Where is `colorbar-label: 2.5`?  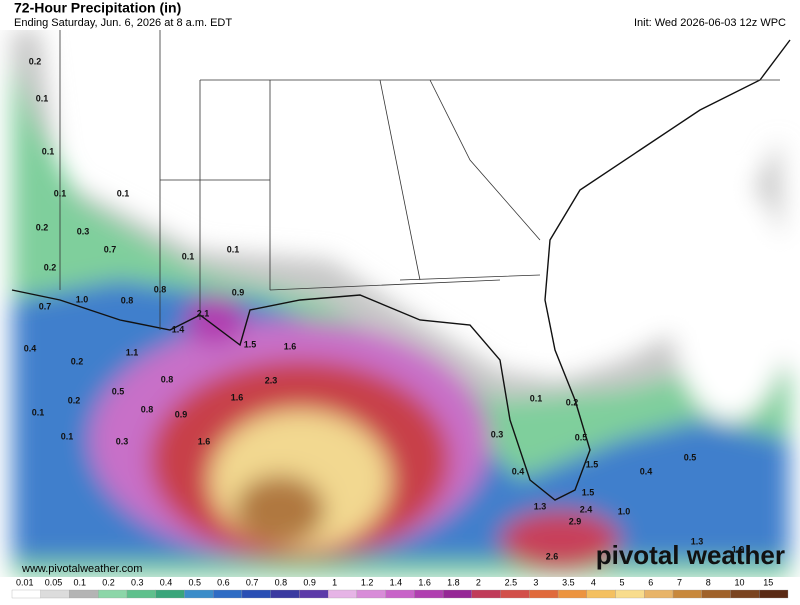 colorbar-label: 2.5 is located at coordinates (511, 582).